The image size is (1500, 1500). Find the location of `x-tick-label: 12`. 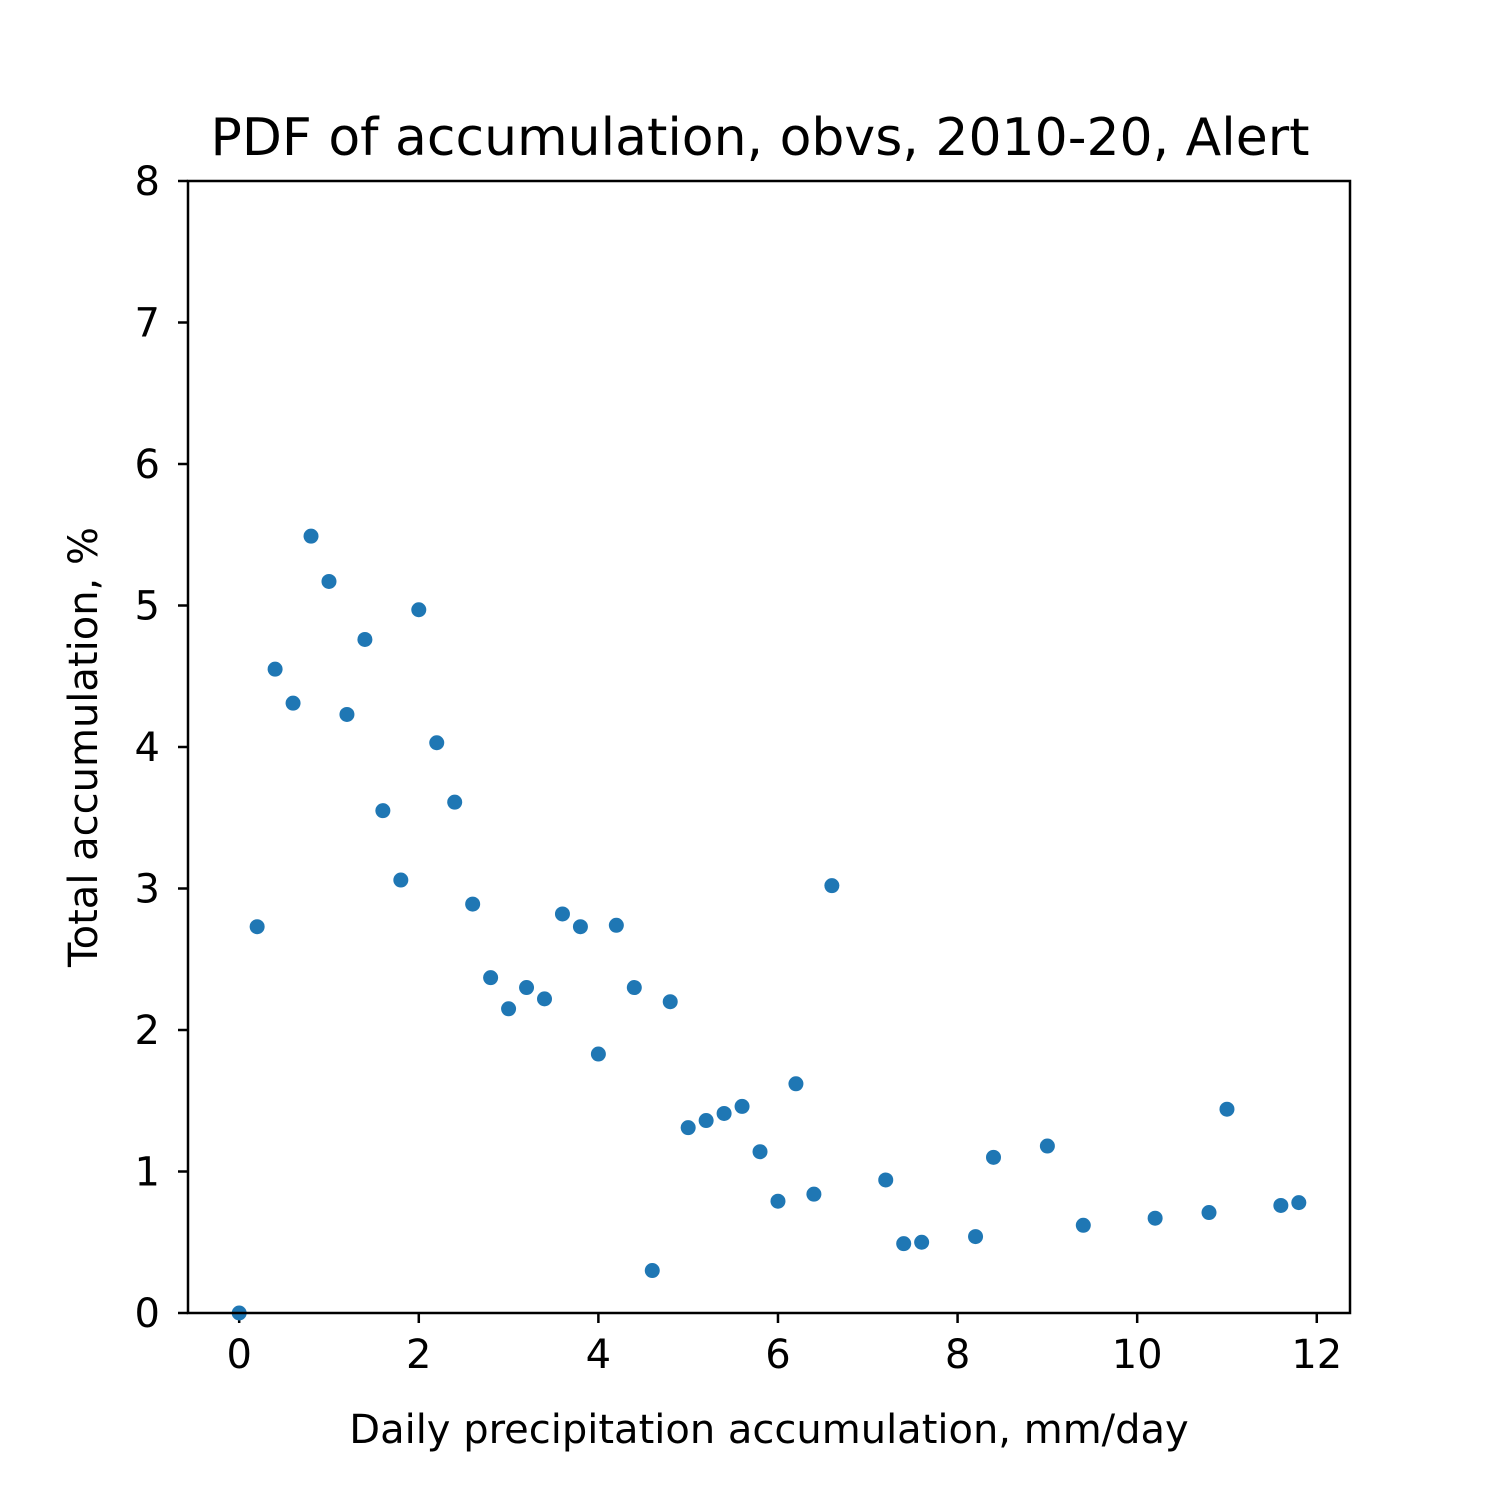

x-tick-label: 12 is located at coordinates (1316, 1355).